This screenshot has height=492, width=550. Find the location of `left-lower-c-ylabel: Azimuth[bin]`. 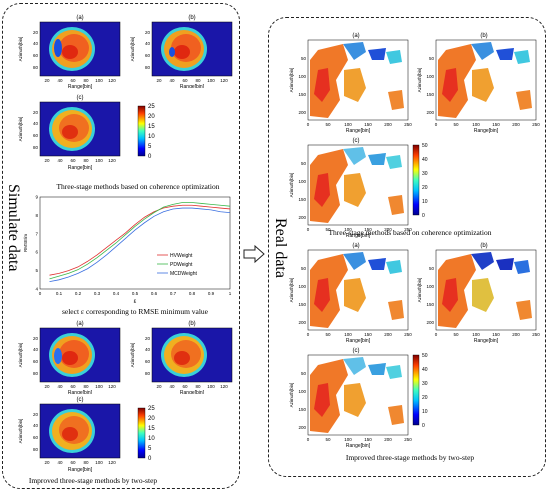

left-lower-c-ylabel: Azimuth[bin] is located at coordinates (20, 431).